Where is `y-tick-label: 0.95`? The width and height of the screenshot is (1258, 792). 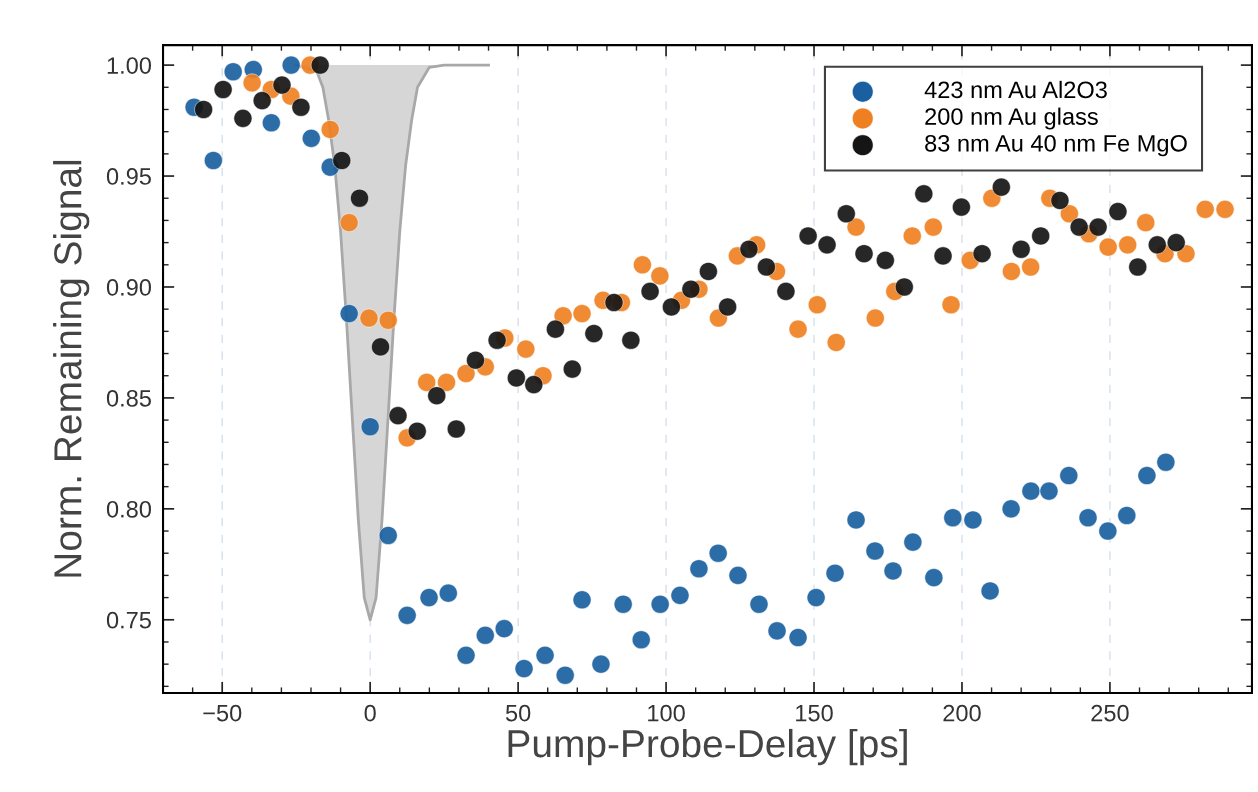
y-tick-label: 0.95 is located at coordinates (128, 176).